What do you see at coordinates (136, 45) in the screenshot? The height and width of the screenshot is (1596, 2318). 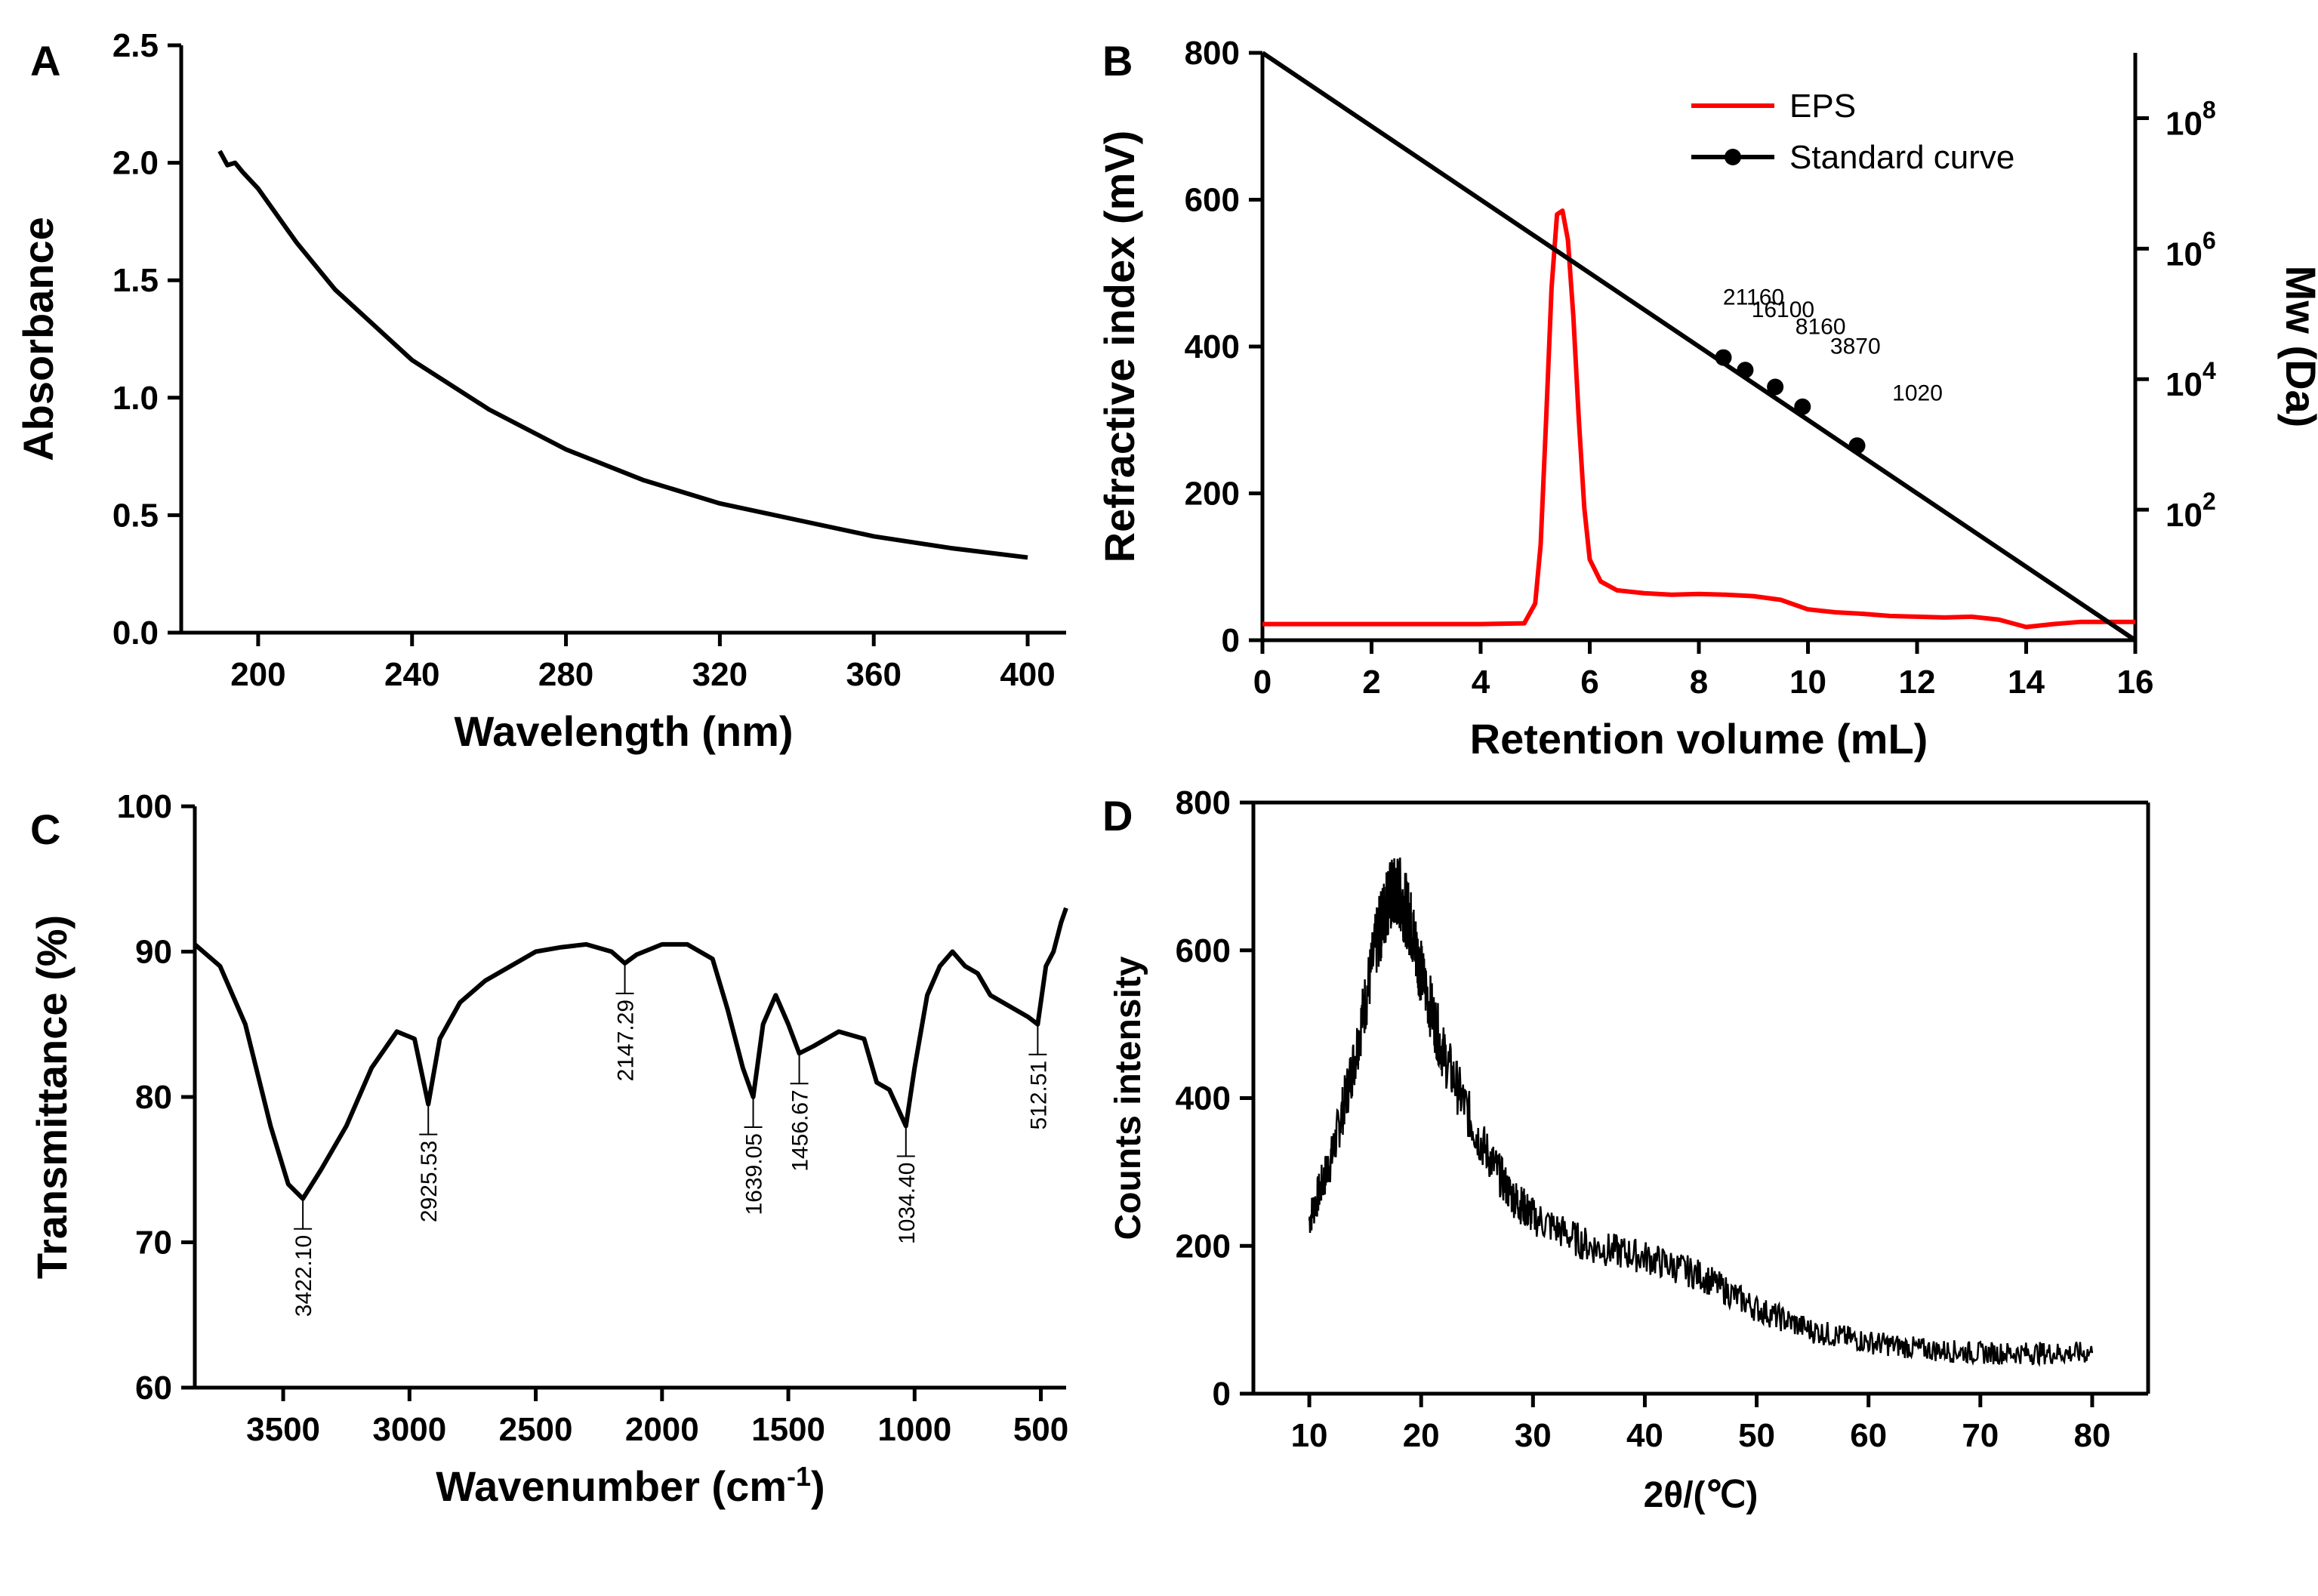 I see `y-tick-label: 2.5` at bounding box center [136, 45].